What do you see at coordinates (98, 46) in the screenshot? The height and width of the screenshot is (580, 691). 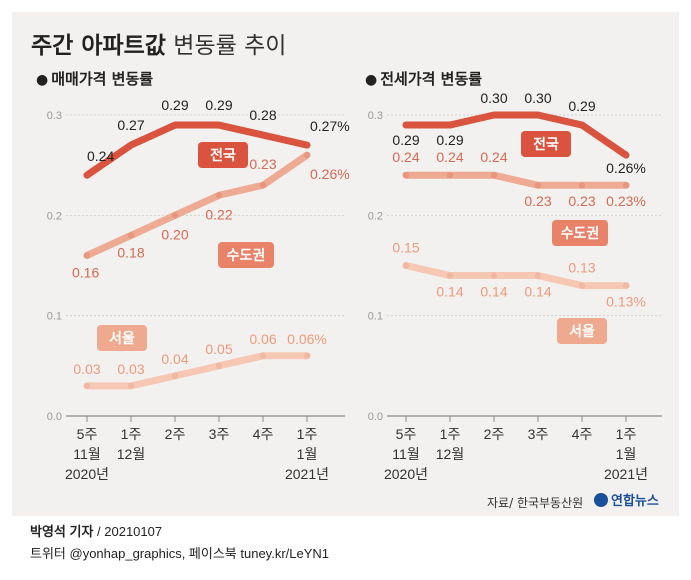 I see `title-bold: 주간 아파트값` at bounding box center [98, 46].